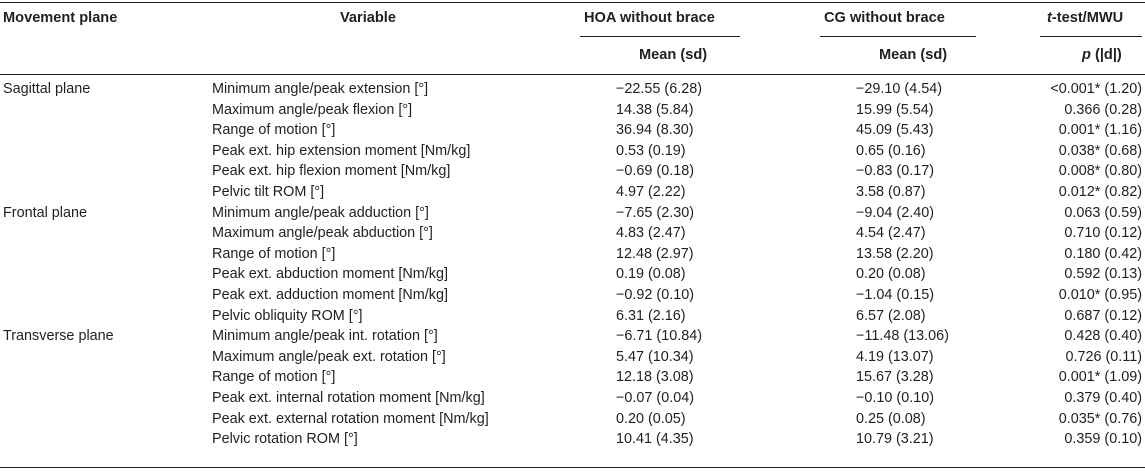 This screenshot has height=473, width=1145. Describe the element at coordinates (1100, 377) in the screenshot. I see `cell-p-value: 0.001* (1.09)` at that location.